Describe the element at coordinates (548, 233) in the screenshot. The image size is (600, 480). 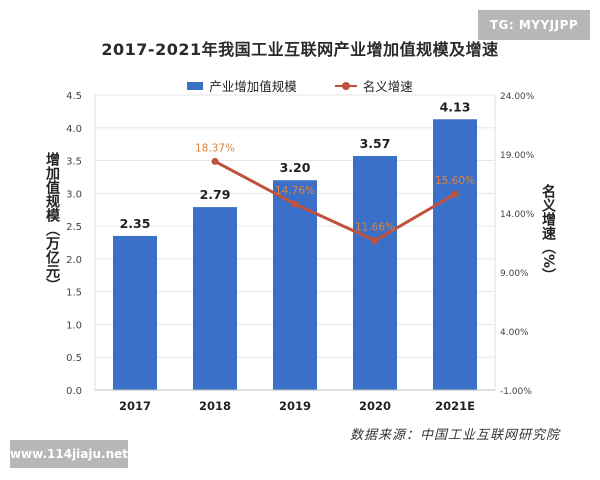
I see `y-axis-right-label: 名义增速（%）` at that location.